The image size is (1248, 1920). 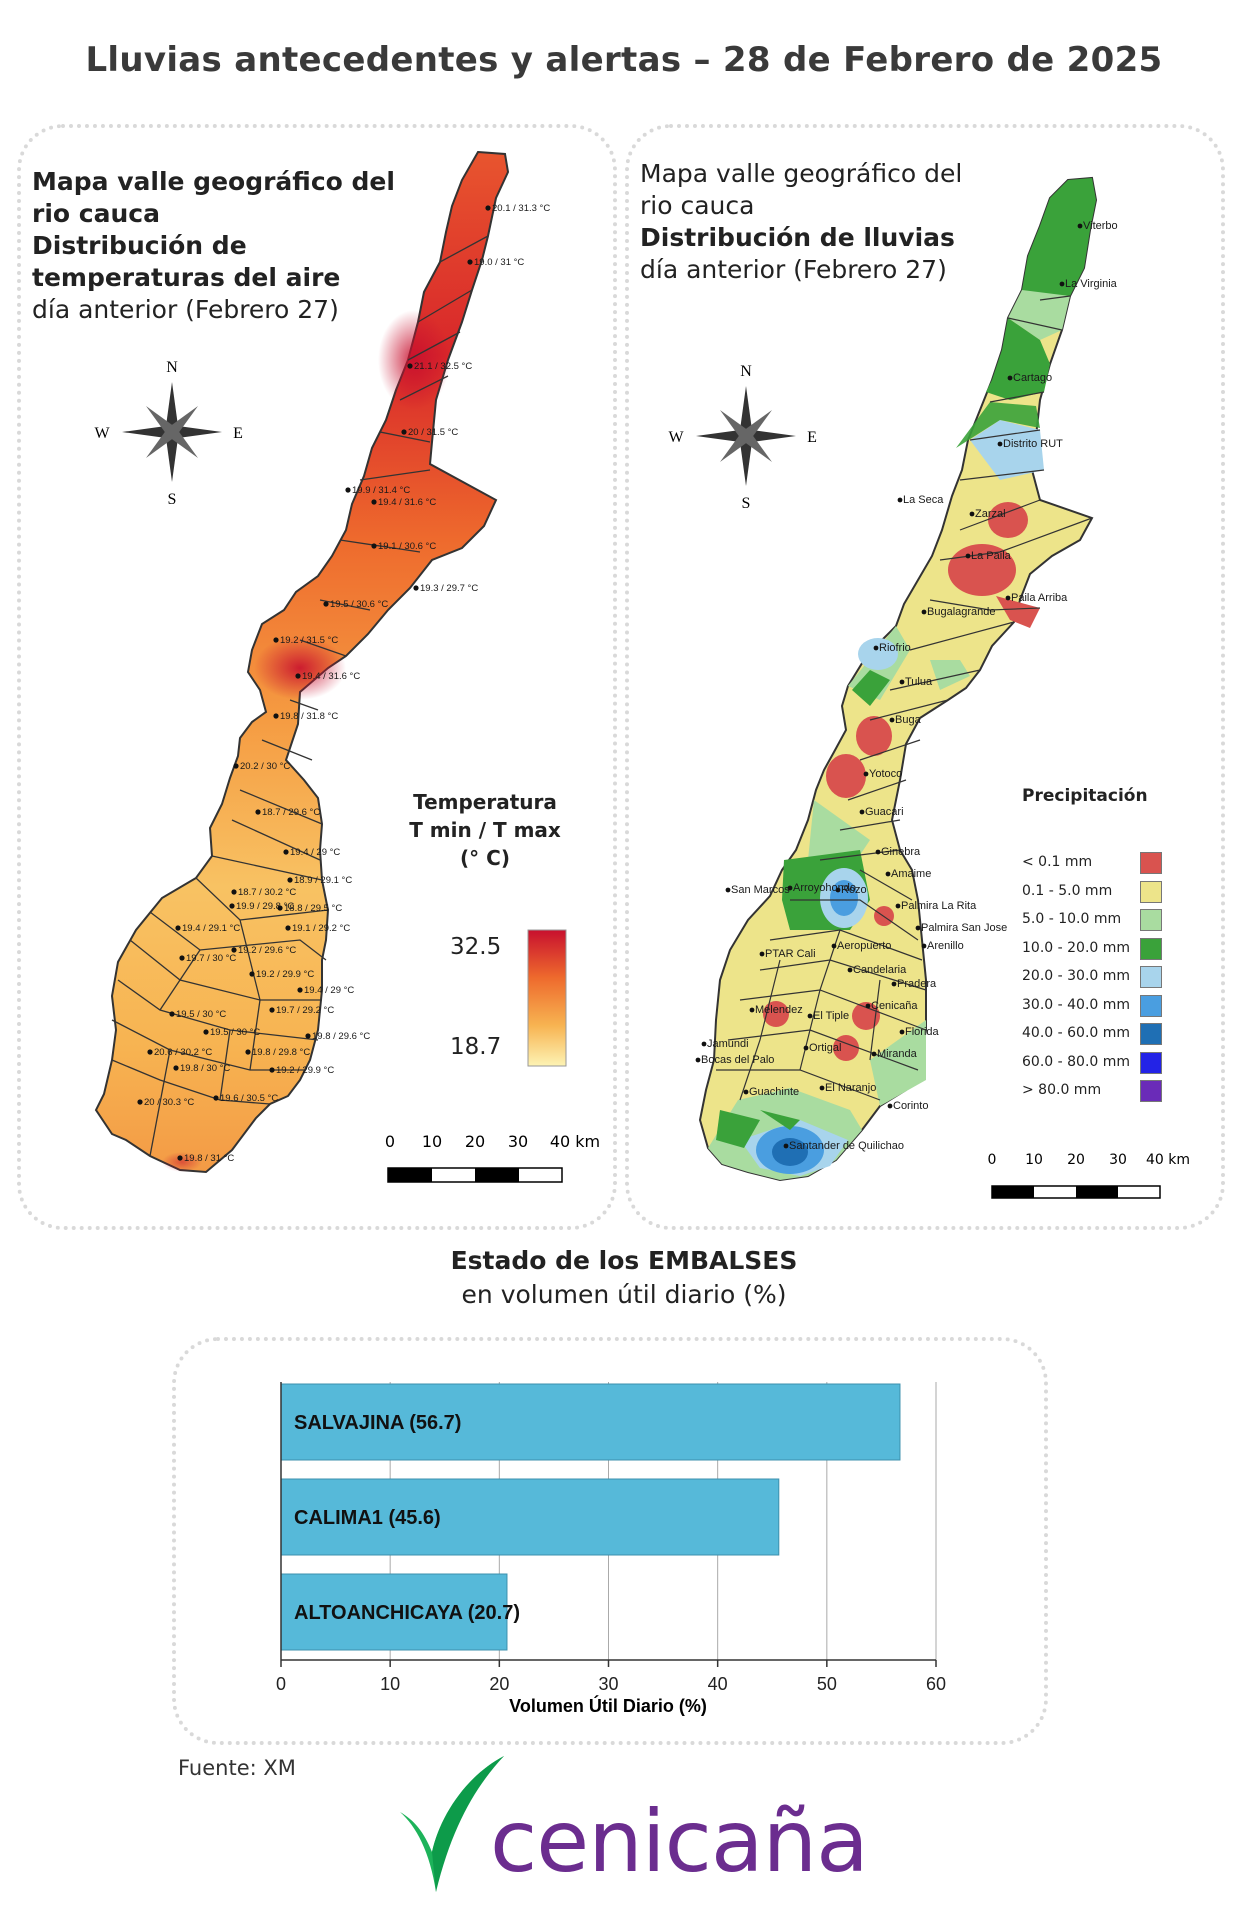 I want to click on rainfall-compass-icon: N S E W, so click(x=742, y=437).